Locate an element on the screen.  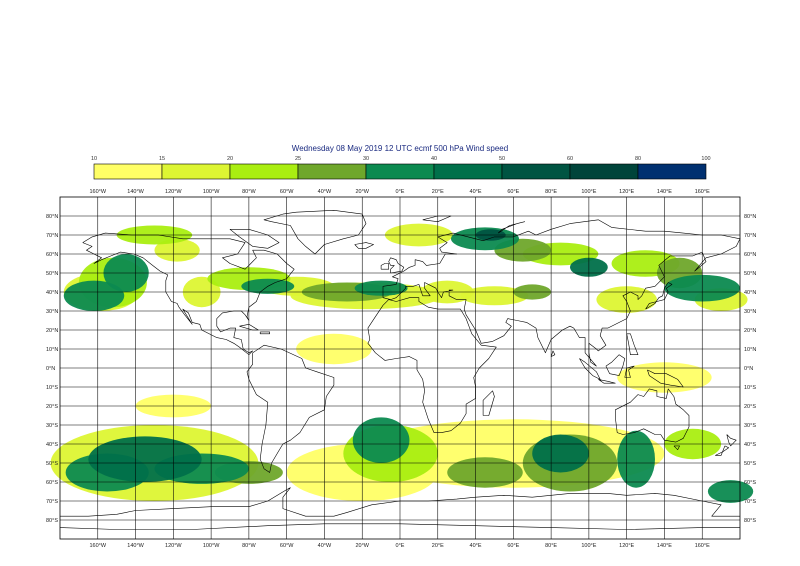
left-lat-tick-label: 20°S is located at coordinates (52, 407).